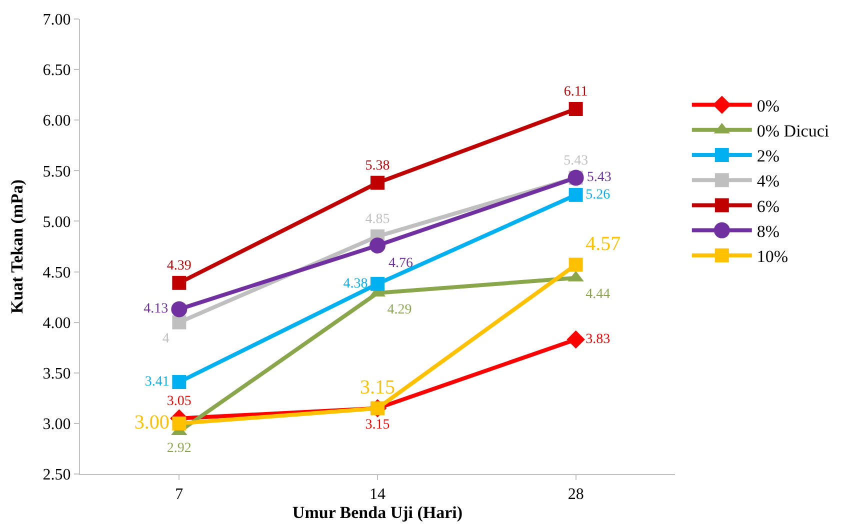  What do you see at coordinates (400, 263) in the screenshot?
I see `data-label: 4.76` at bounding box center [400, 263].